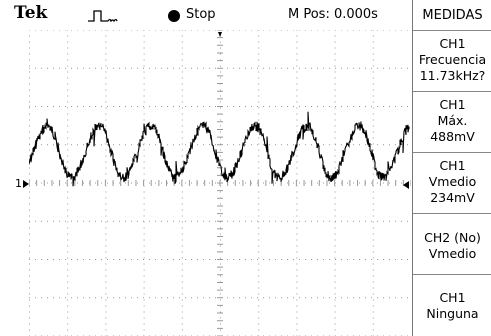 The width and height of the screenshot is (491, 336). Describe the element at coordinates (220, 34) in the screenshot. I see `trigger-position-marker` at that location.